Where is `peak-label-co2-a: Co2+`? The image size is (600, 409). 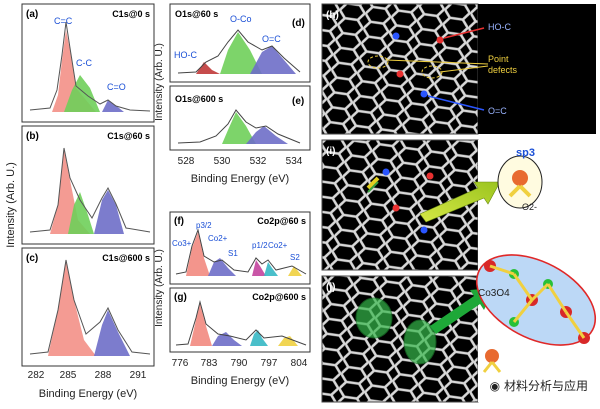
peak-label-co2-a: Co2+ is located at coordinates (218, 238).